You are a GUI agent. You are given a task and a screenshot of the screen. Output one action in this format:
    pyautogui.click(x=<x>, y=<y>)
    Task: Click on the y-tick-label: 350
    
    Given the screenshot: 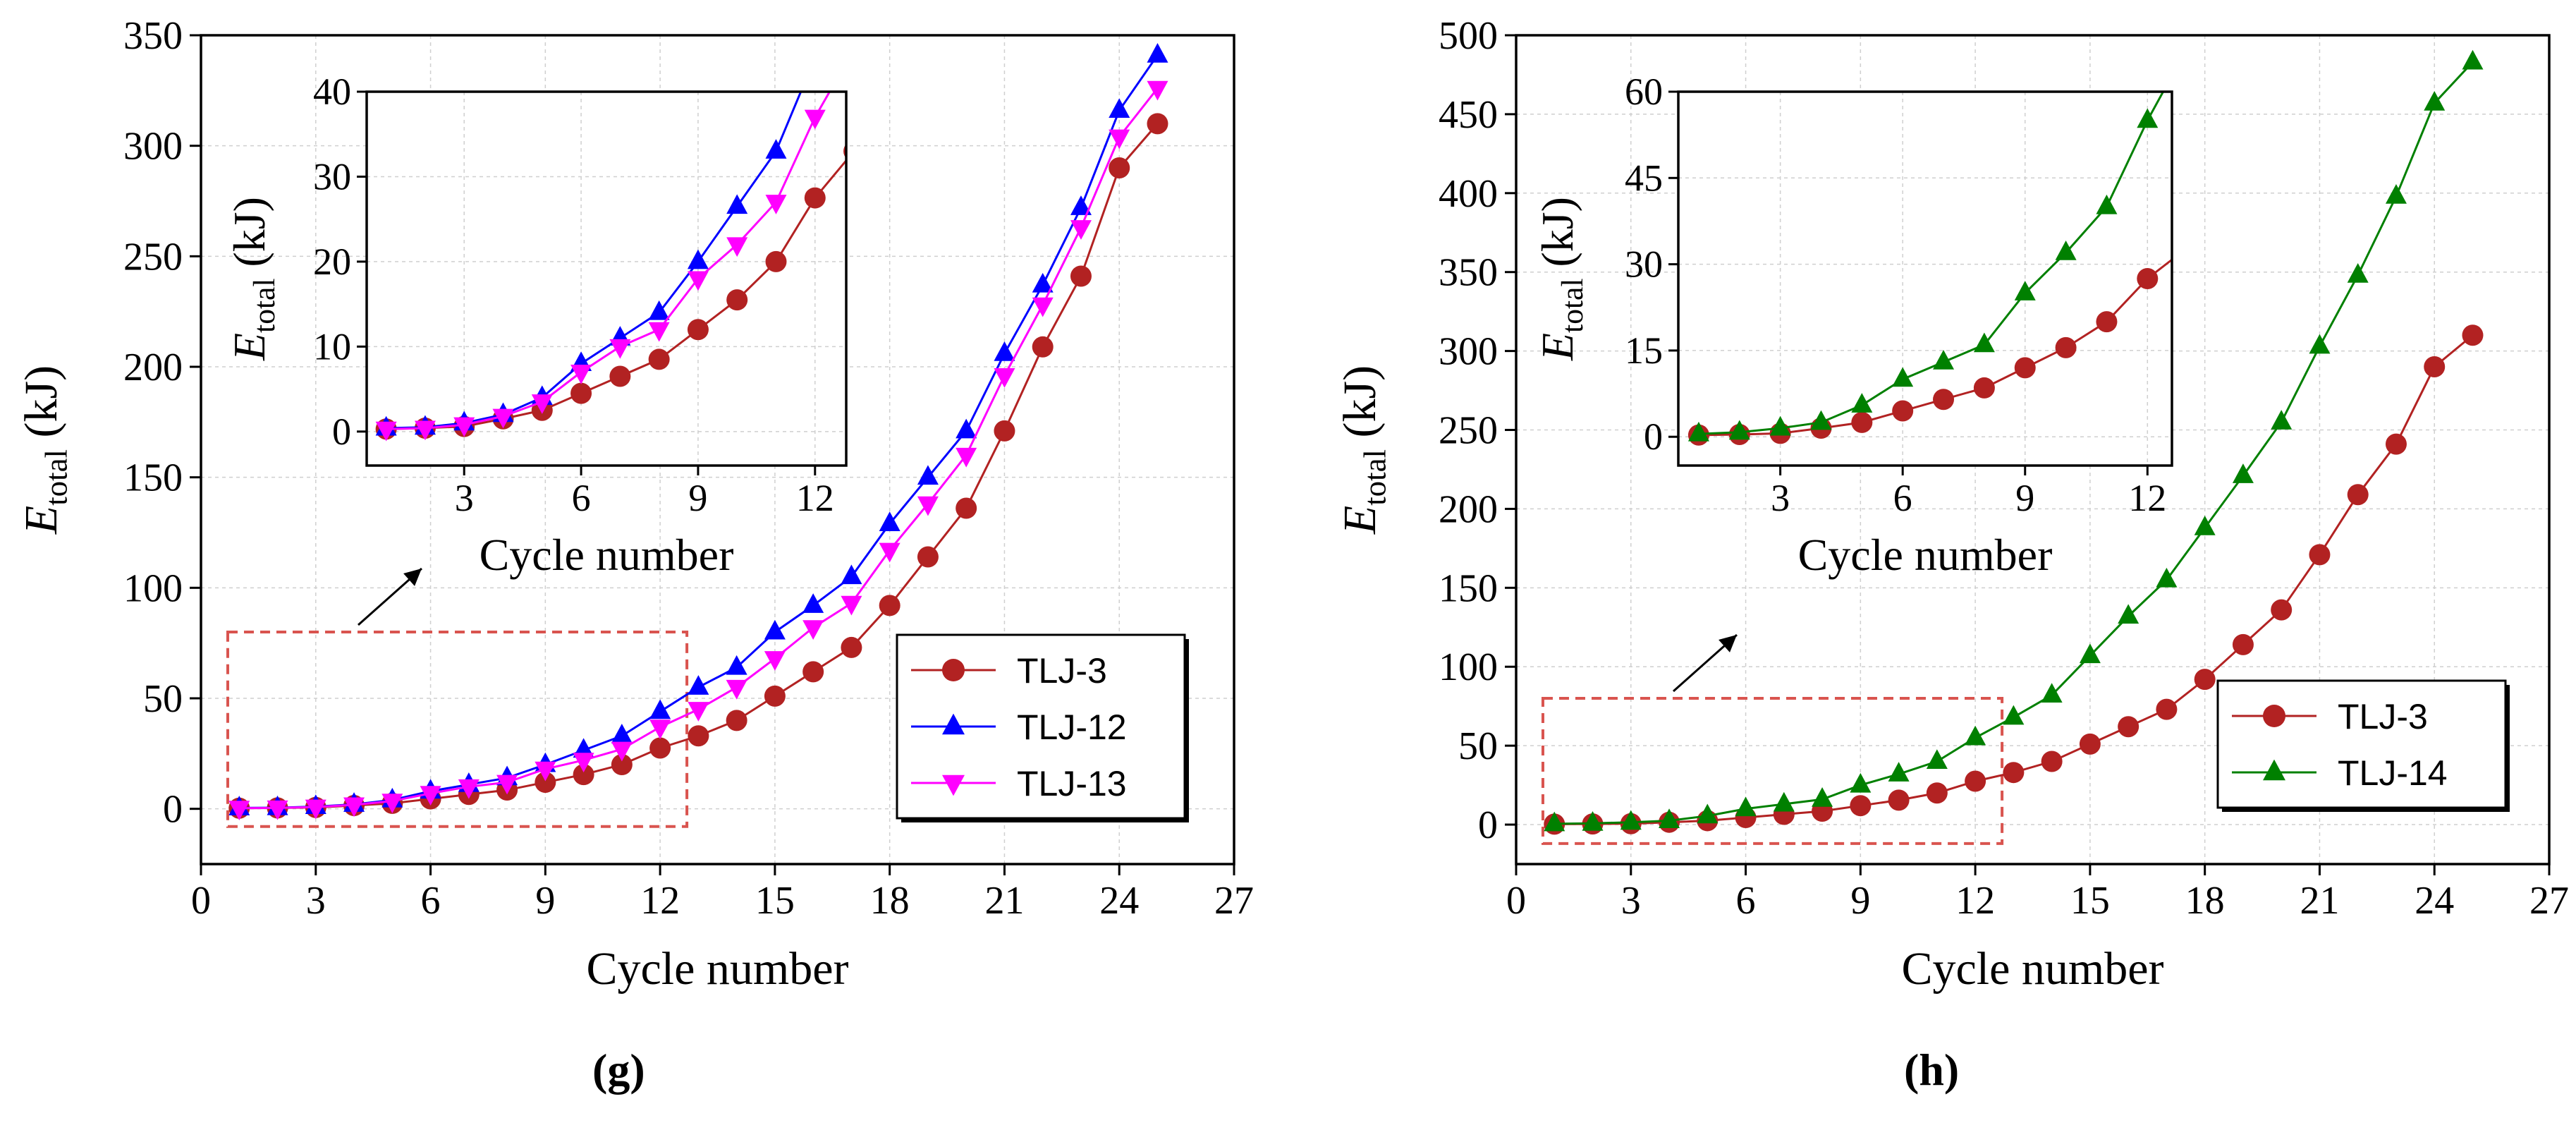 What is the action you would take?
    pyautogui.click(x=153, y=36)
    